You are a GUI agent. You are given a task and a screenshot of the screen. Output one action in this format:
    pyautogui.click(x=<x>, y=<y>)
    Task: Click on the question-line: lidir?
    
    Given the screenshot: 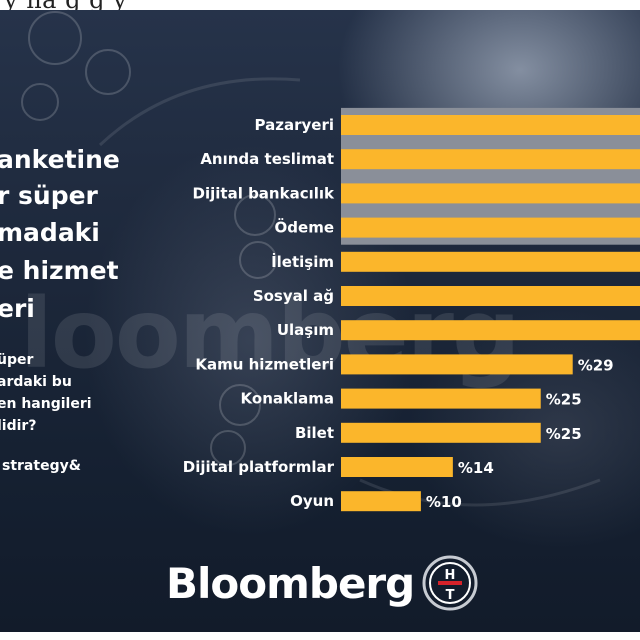 What is the action you would take?
    pyautogui.click(x=18, y=426)
    